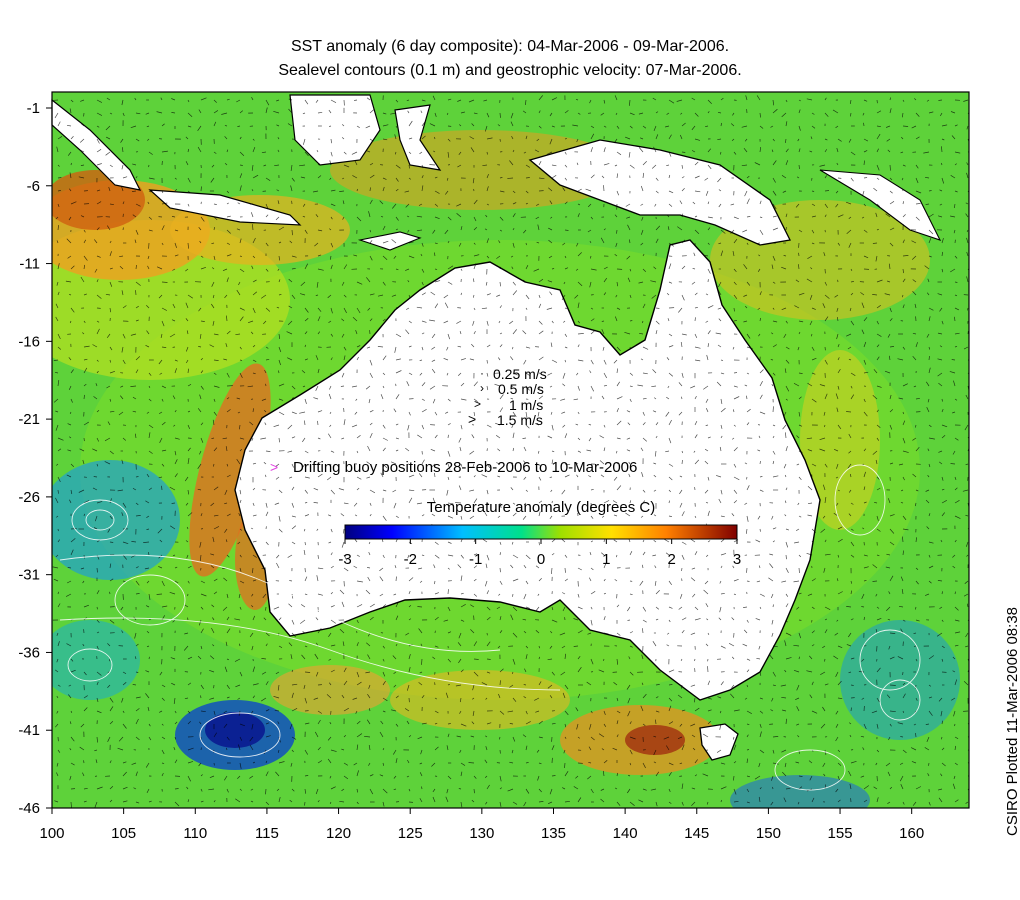 The height and width of the screenshot is (900, 1020). Describe the element at coordinates (1012, 721) in the screenshot. I see `plot-credit: CSIRO Plotted 11-Mar-2006 08:38` at that location.